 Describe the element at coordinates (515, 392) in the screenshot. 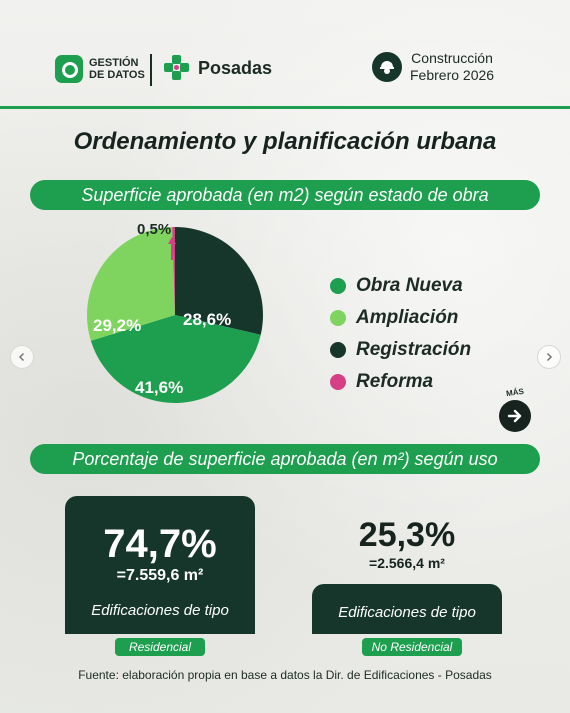

I see `more-label: MÁS` at that location.